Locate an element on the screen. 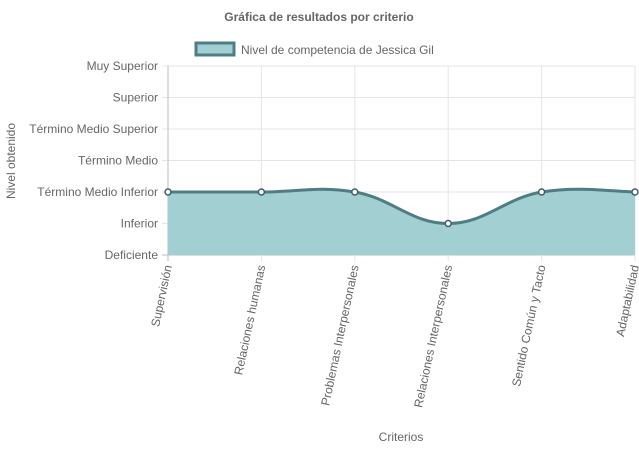 This screenshot has height=449, width=639. y-axis-title: Nivel obtenido is located at coordinates (11, 161).